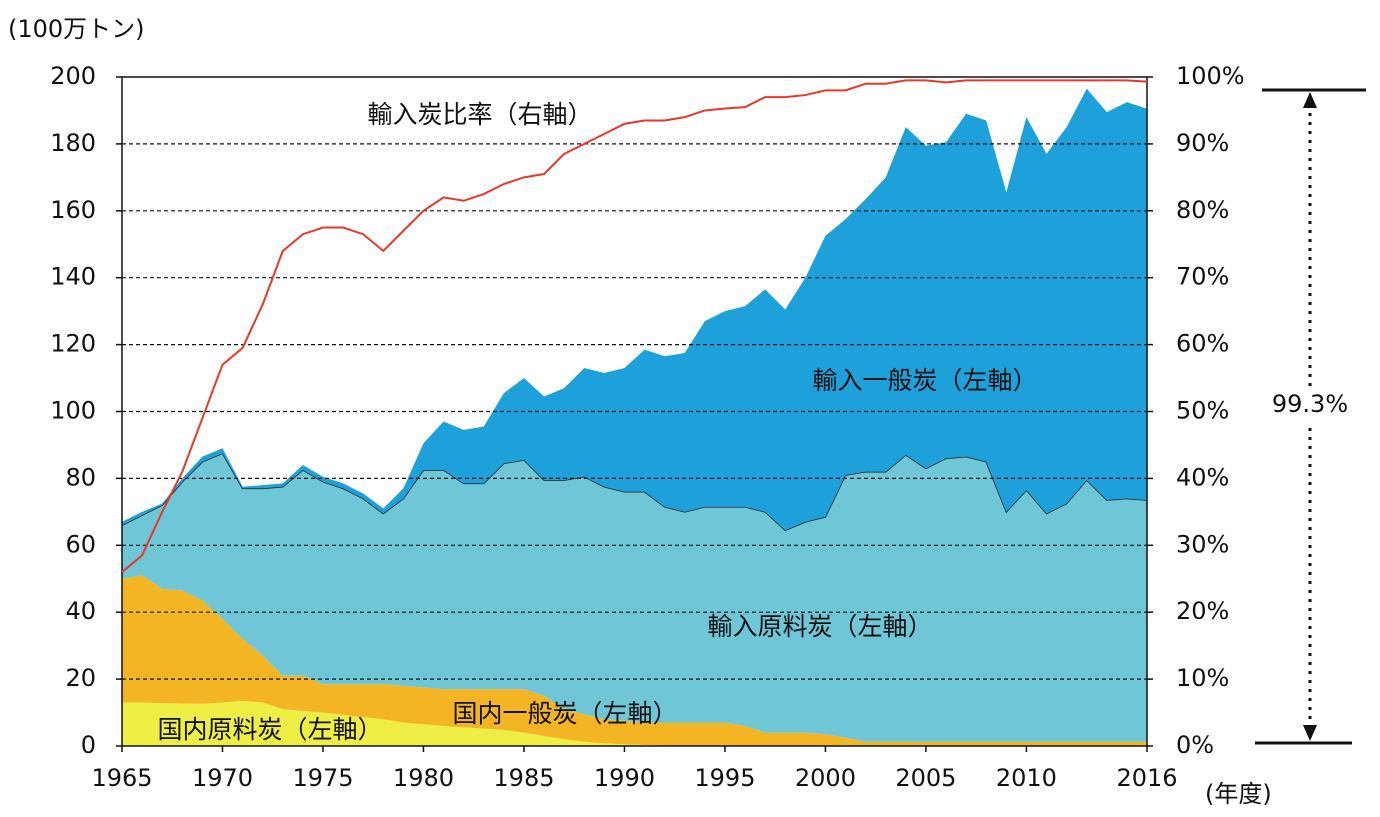 This screenshot has width=1380, height=817. I want to click on y2-tick-label: 100%, so click(1210, 76).